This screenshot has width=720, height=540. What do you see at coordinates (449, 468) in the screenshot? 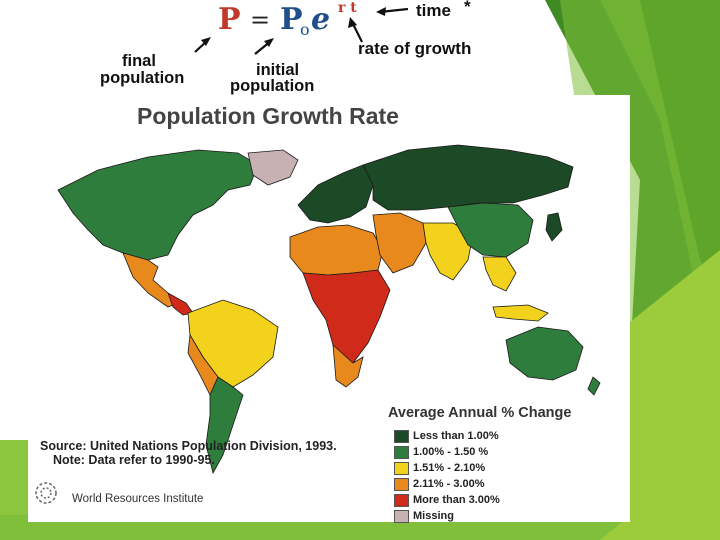
I see `legend-label: 1.51% - 2.10%` at bounding box center [449, 468].